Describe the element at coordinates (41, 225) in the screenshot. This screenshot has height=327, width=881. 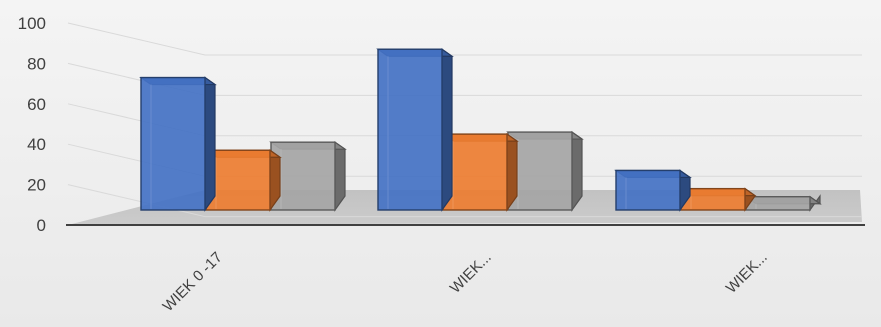
I see `y-tick-label-0: 0` at that location.